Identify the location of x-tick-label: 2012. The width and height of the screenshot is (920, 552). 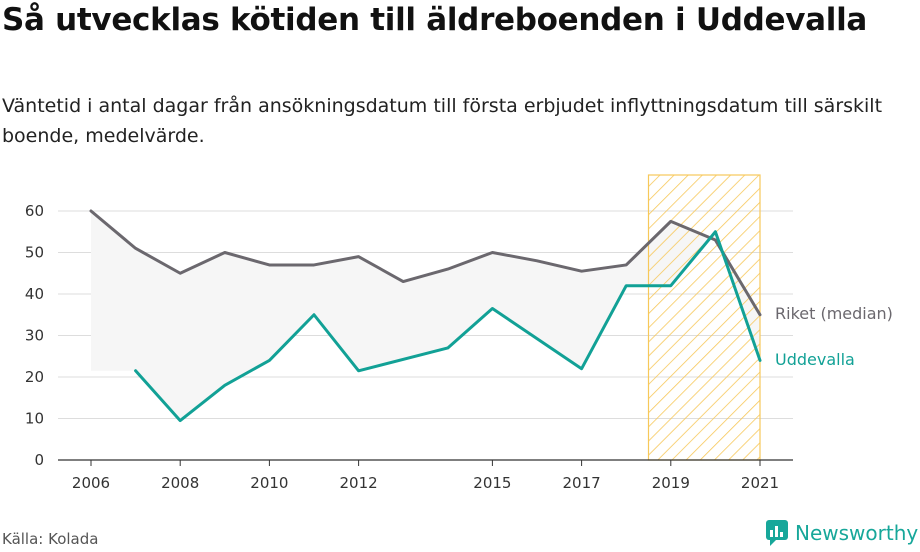
(359, 483).